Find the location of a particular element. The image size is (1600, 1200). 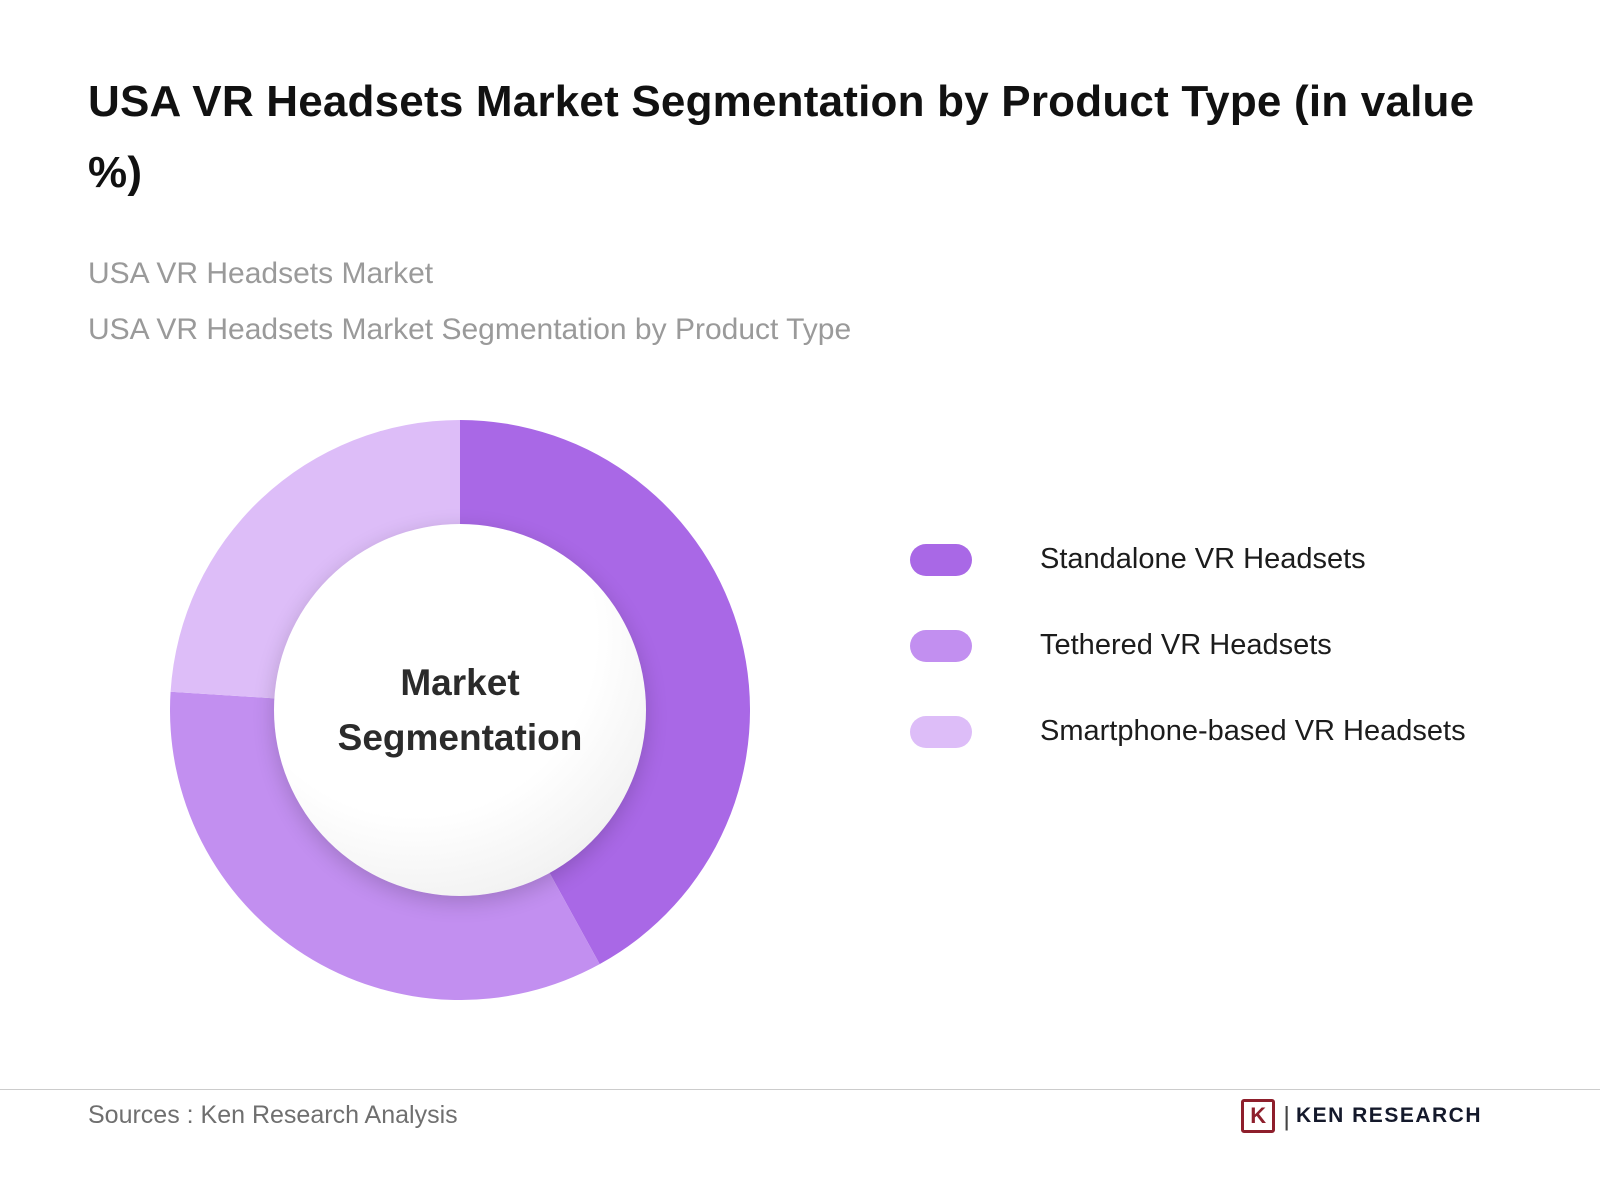

ken-research-logo: K | KEN RESEARCH is located at coordinates (1361, 1116).